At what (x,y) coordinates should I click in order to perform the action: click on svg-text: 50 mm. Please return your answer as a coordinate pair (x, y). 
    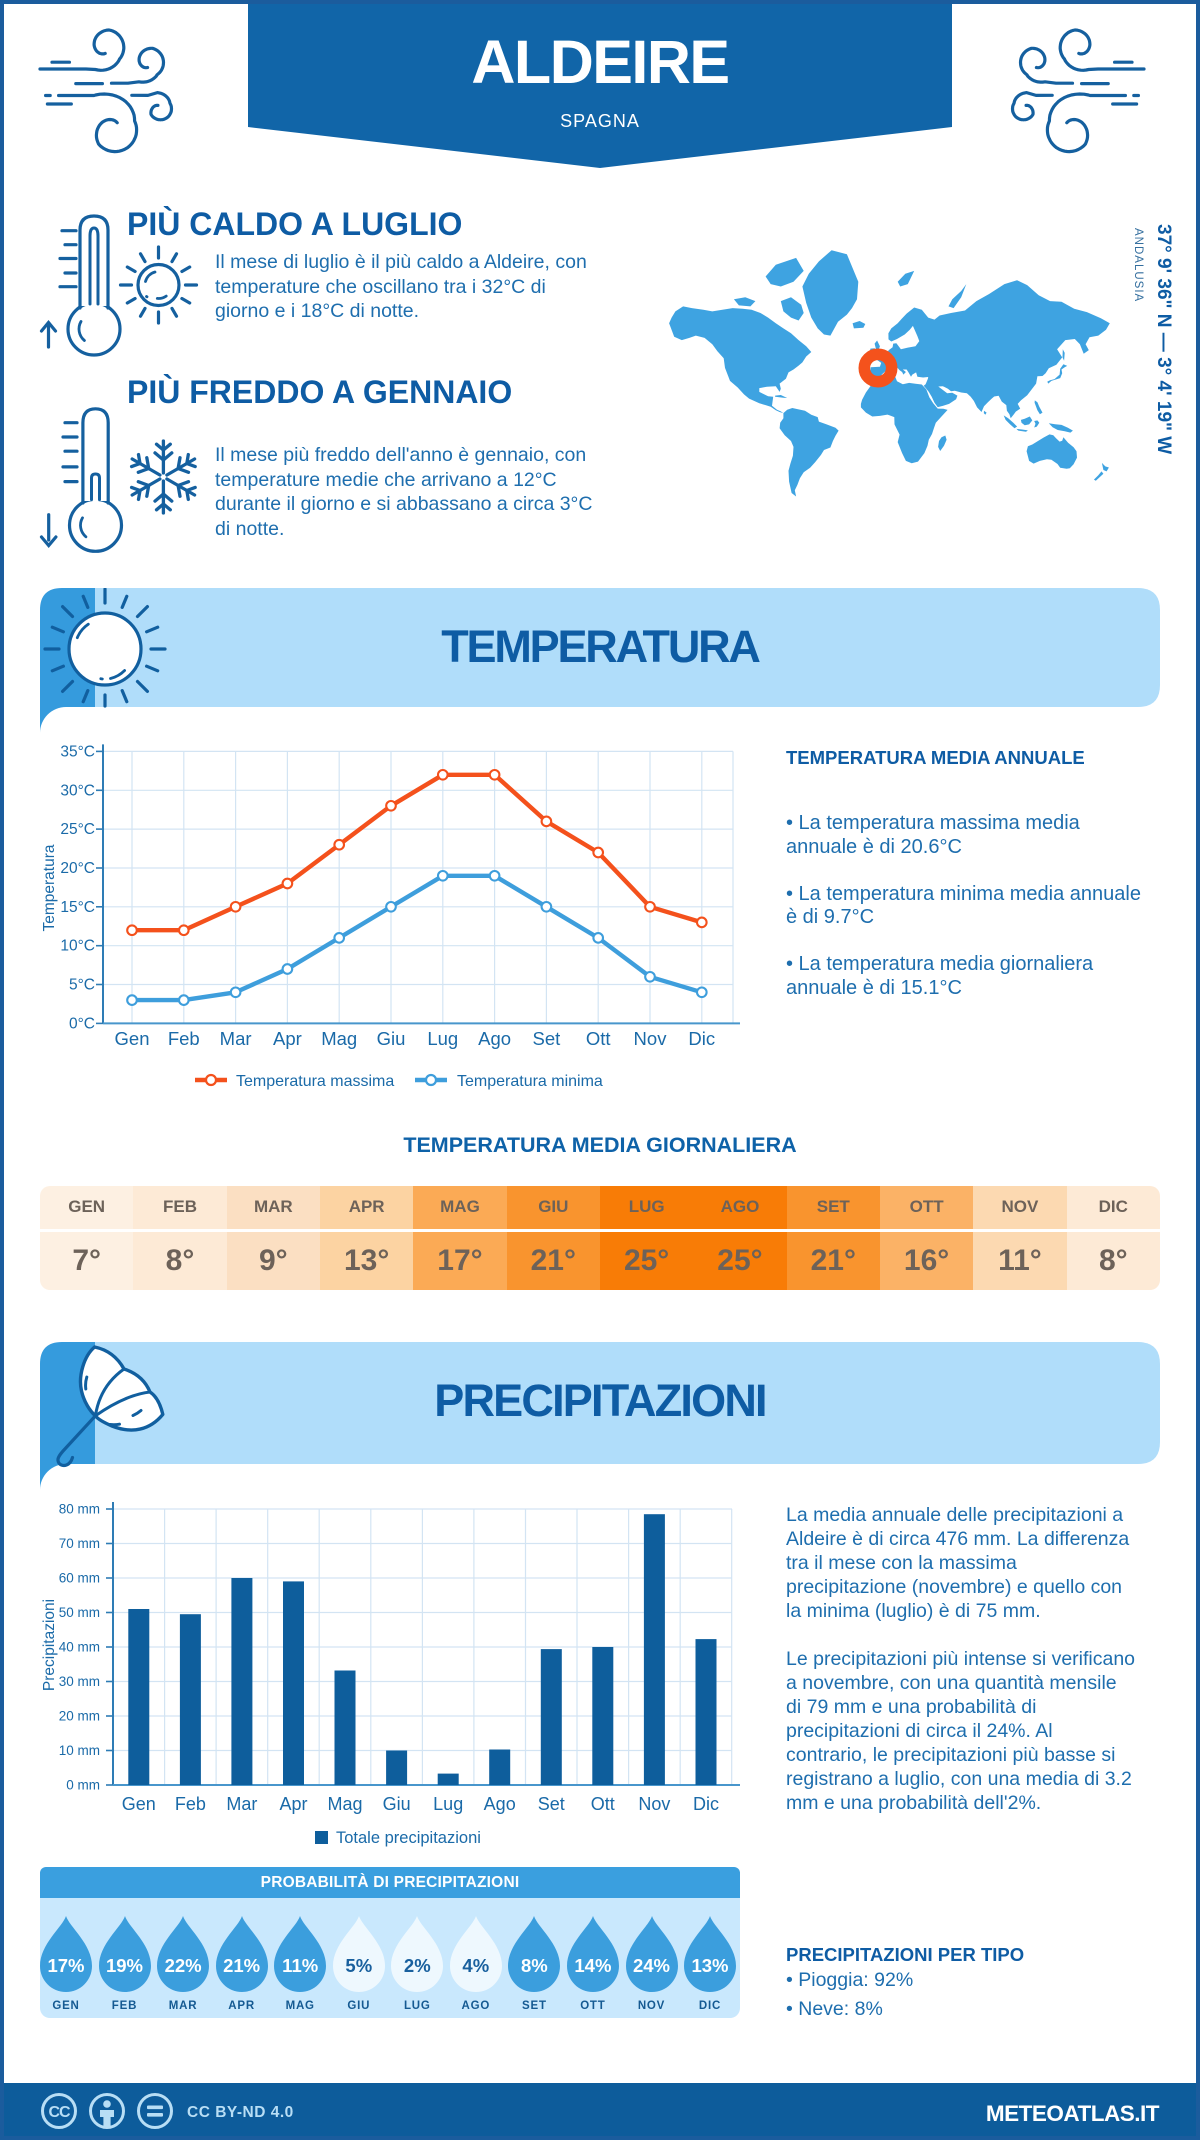
    Looking at the image, I should click on (79, 1612).